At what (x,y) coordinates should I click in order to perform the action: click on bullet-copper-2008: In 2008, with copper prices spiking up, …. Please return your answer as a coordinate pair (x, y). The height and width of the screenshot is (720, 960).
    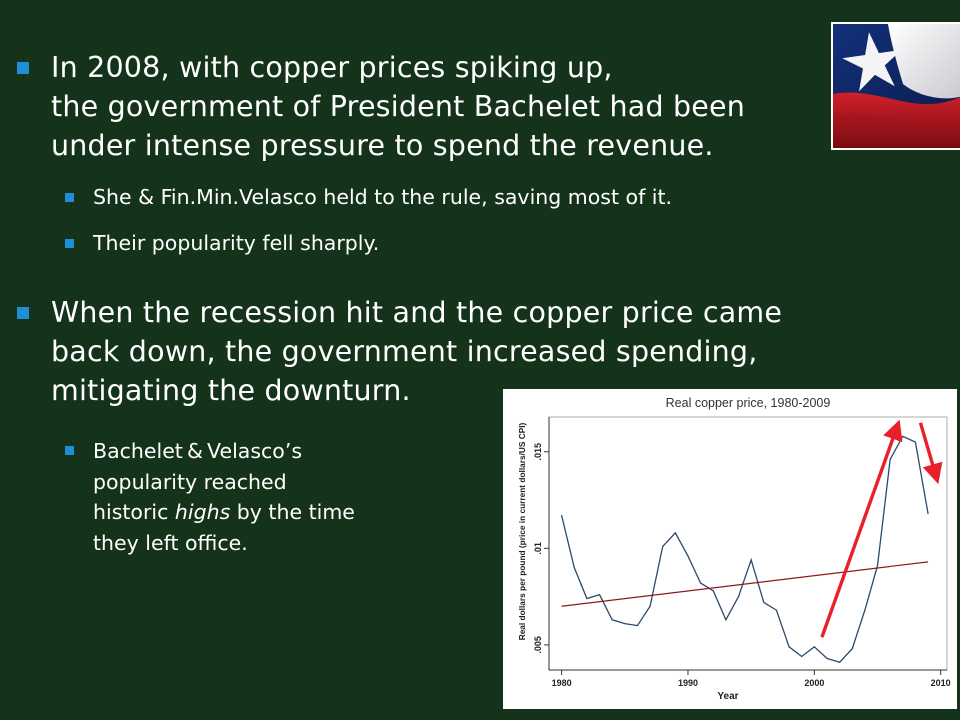
    Looking at the image, I should click on (427, 106).